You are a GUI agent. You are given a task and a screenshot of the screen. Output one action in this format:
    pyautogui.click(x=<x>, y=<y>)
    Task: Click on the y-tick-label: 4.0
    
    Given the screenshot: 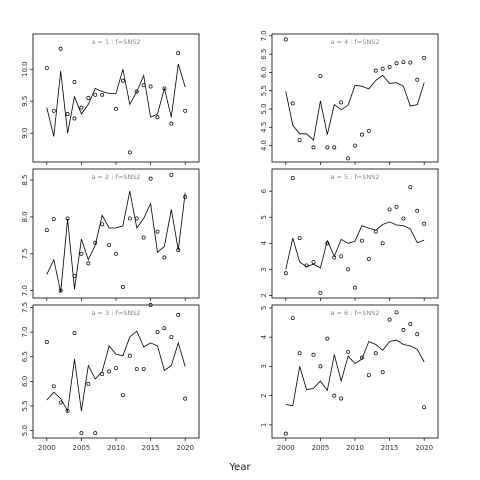 What is the action you would take?
    pyautogui.click(x=264, y=145)
    